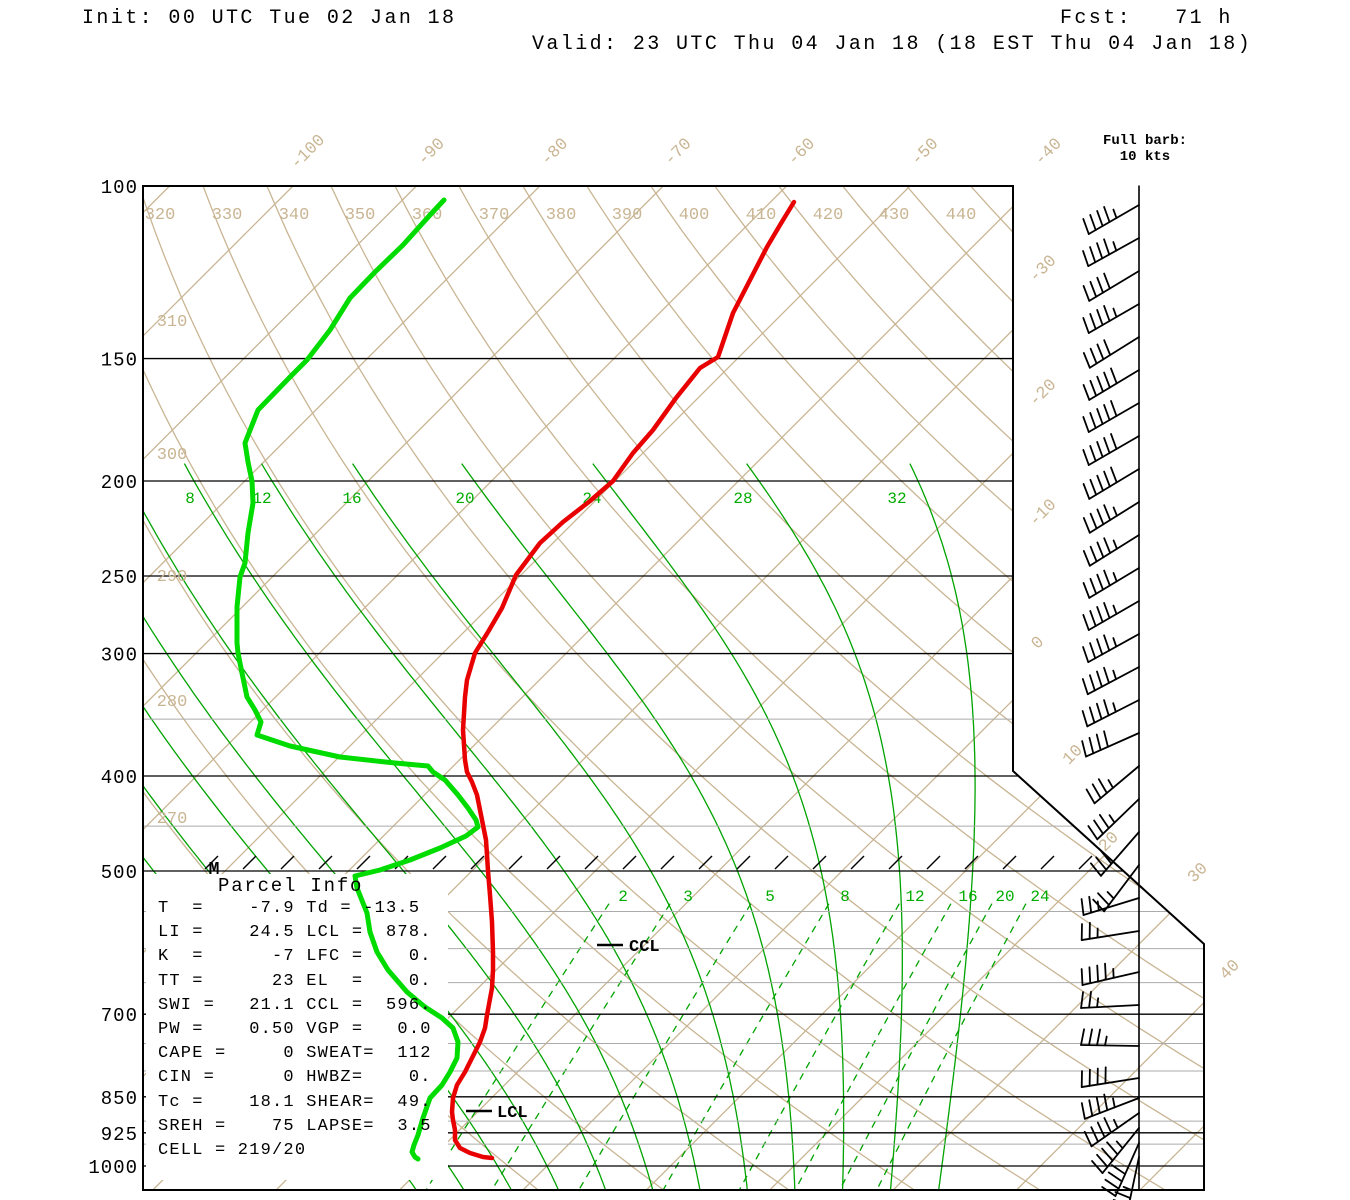  Describe the element at coordinates (1145, 157) in the screenshot. I see `legend-line2: 10 kts` at that location.